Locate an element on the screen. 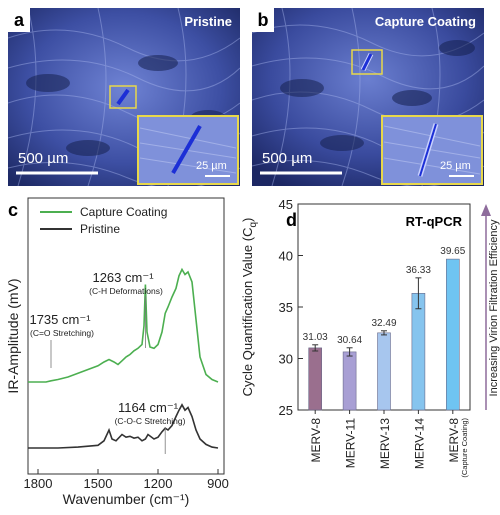  efficiency-side-label: Increasing Virion Filtration Efficiency is located at coordinates (494, 307).